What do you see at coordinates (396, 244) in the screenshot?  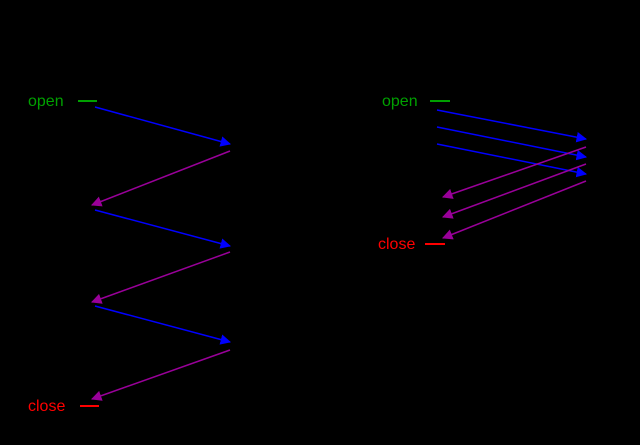 I see `right-close-label: close` at bounding box center [396, 244].